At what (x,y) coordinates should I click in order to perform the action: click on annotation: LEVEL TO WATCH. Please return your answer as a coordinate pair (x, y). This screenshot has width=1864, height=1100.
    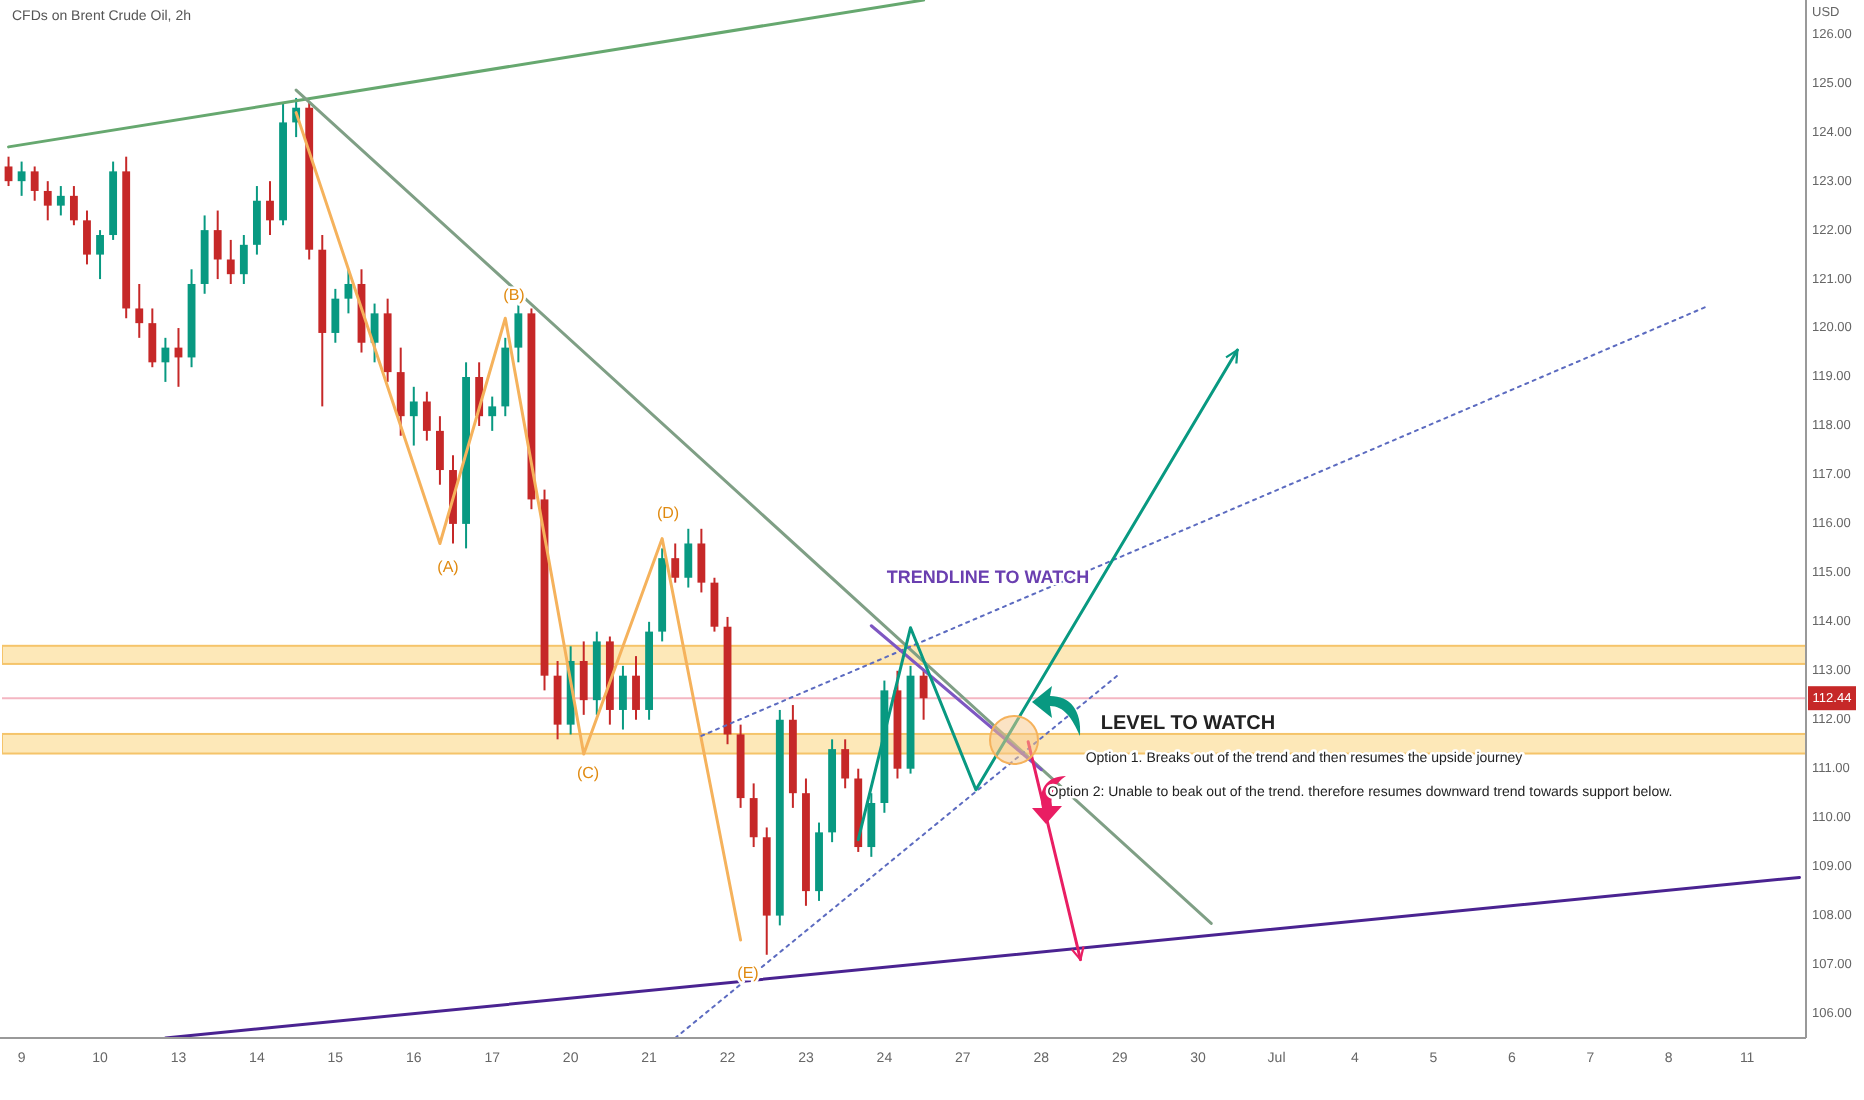
    Looking at the image, I should click on (1188, 724).